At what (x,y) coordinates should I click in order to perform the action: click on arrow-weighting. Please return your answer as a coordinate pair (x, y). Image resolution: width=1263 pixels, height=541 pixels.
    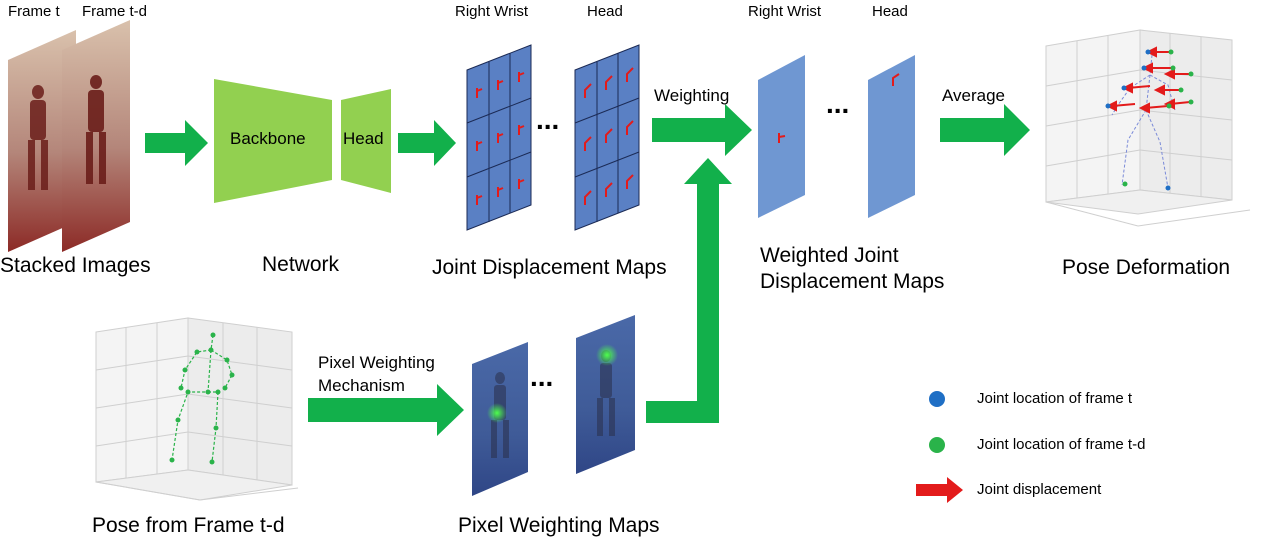
    Looking at the image, I should click on (702, 130).